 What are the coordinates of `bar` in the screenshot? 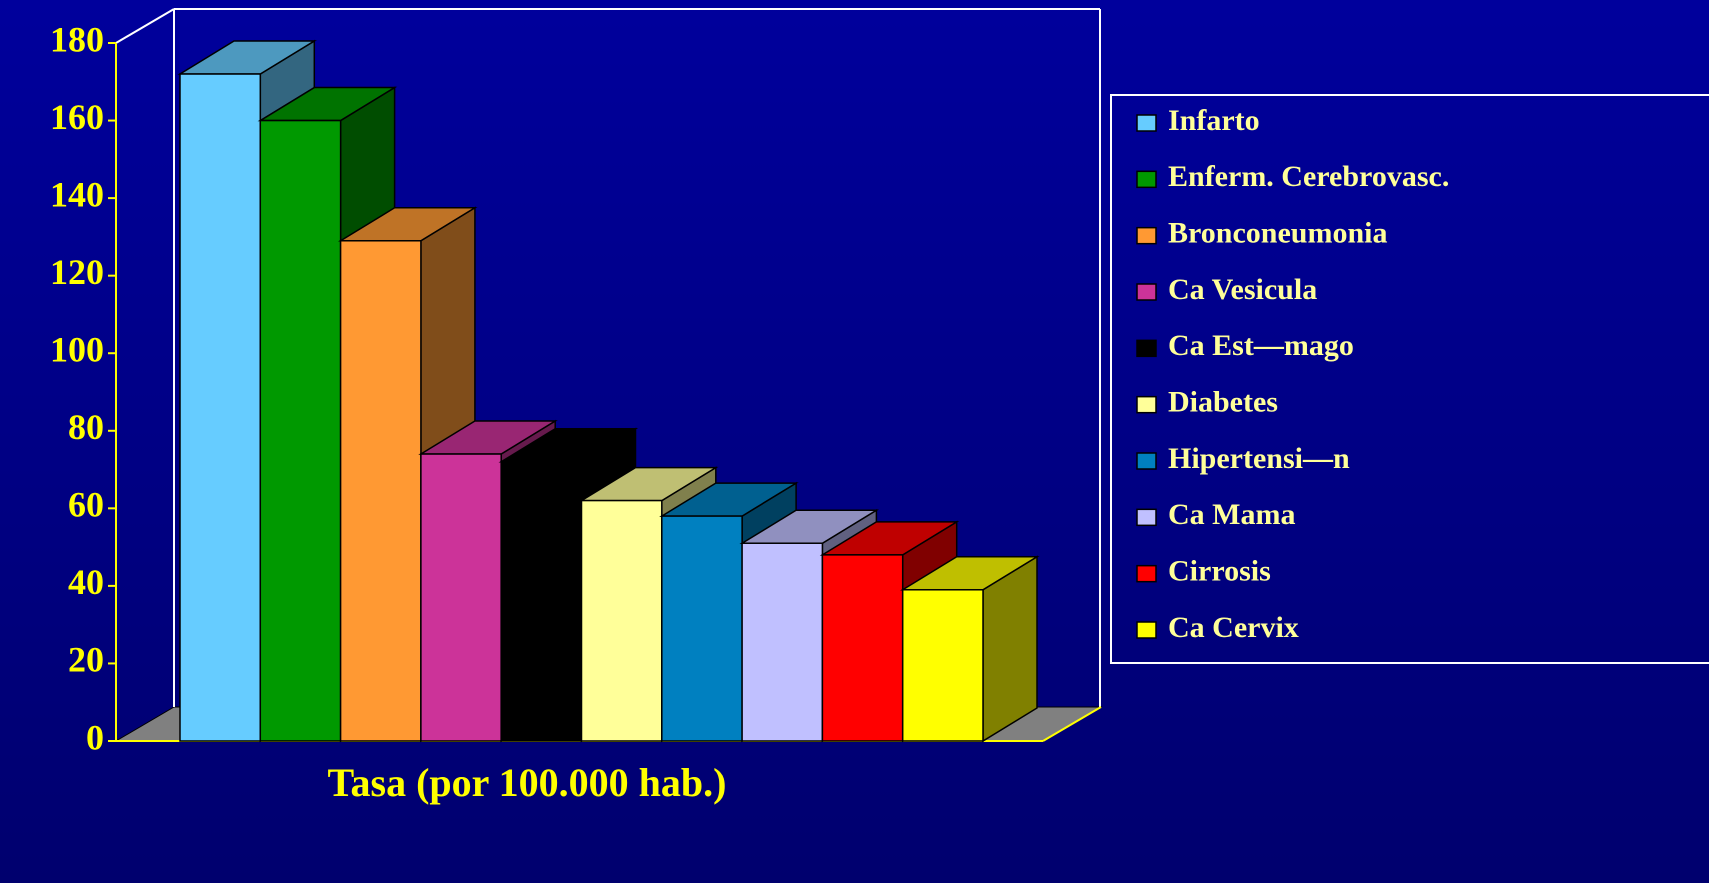 It's located at (970, 649).